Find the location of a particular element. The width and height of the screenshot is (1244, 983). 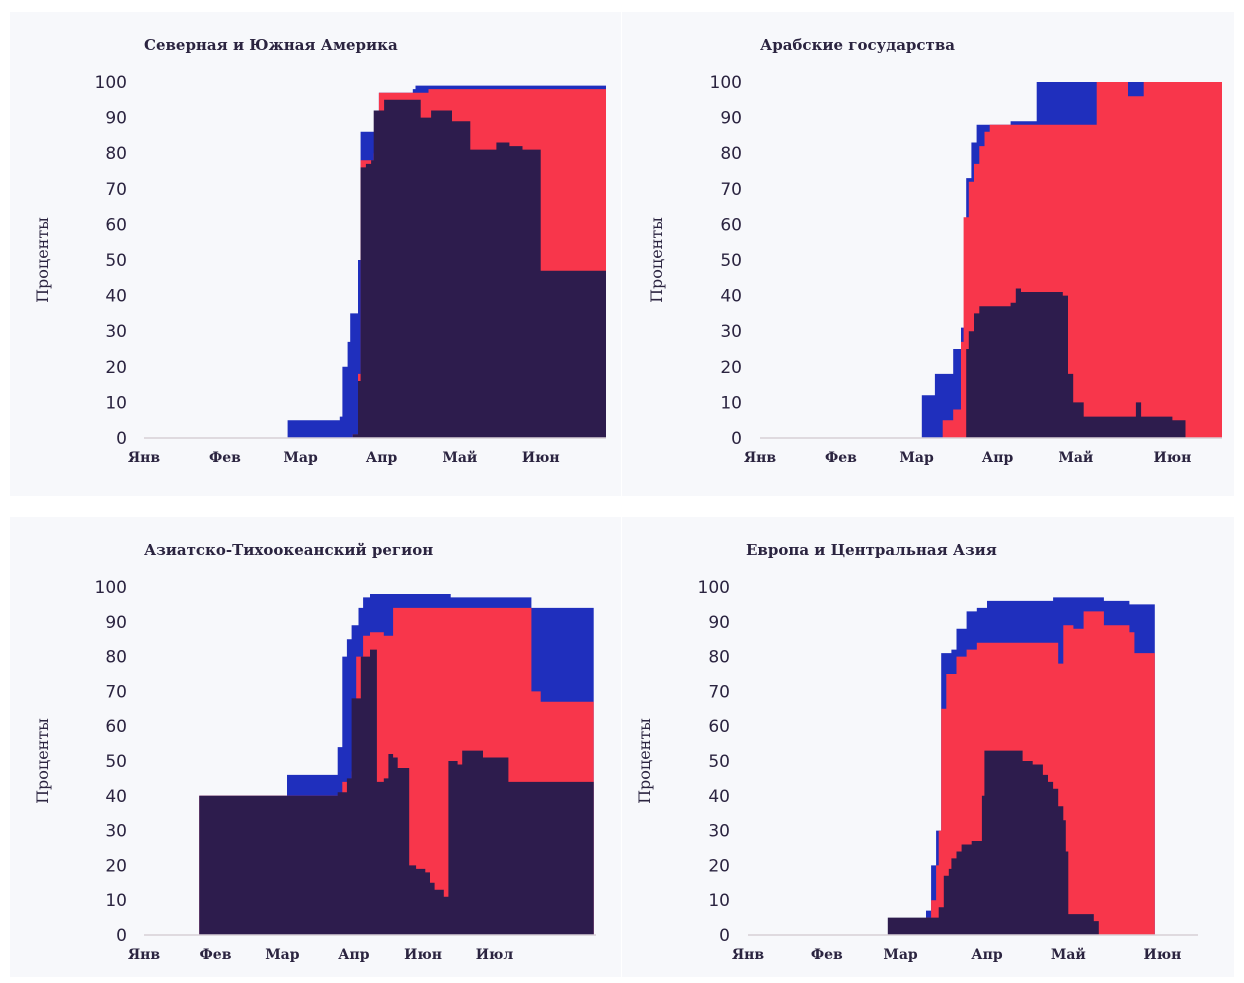

chart-title: Европа и Центральная Азия is located at coordinates (871, 550).